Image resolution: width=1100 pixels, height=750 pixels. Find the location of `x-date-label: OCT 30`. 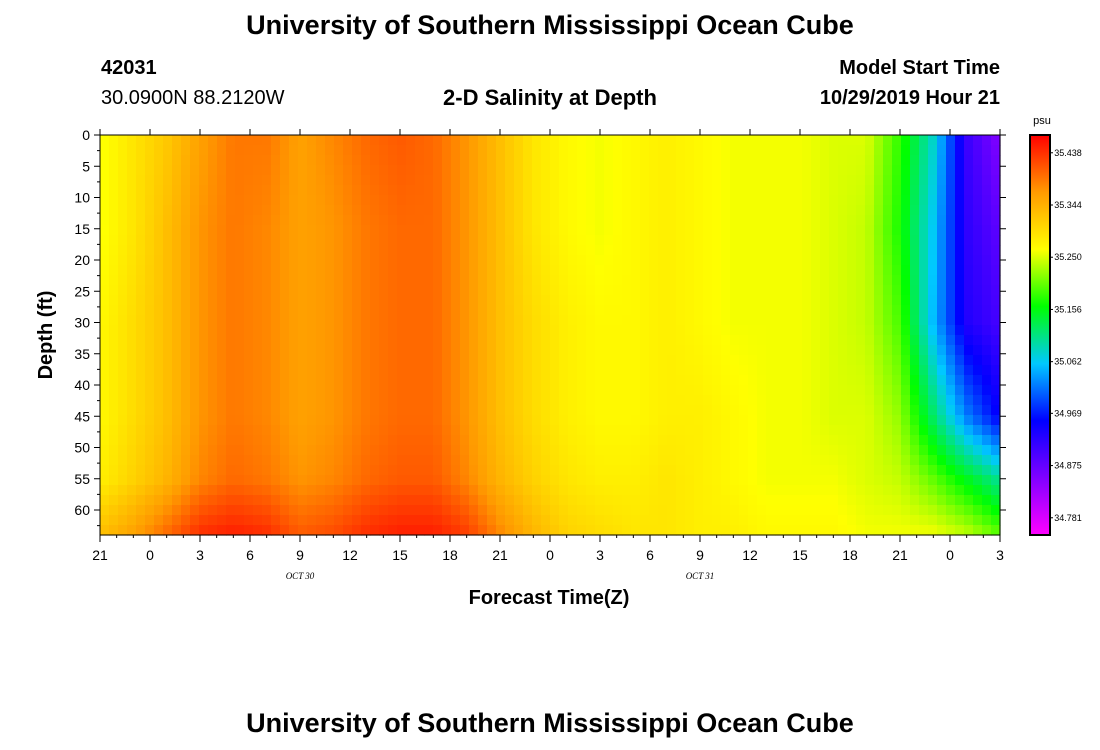

x-date-label: OCT 30 is located at coordinates (300, 576).